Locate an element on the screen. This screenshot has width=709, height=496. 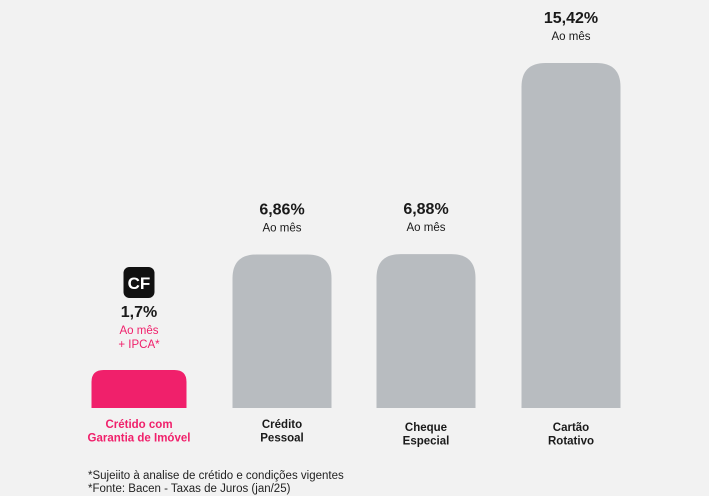
logo-text: CF is located at coordinates (139, 283).